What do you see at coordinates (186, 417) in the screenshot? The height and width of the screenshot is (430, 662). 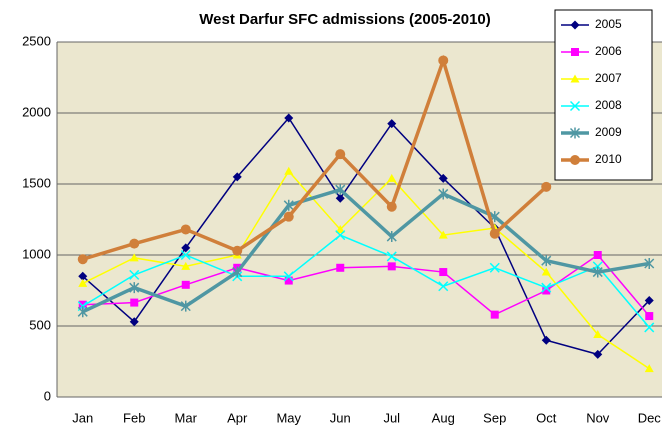 I see `x-tick-label: Mar` at bounding box center [186, 417].